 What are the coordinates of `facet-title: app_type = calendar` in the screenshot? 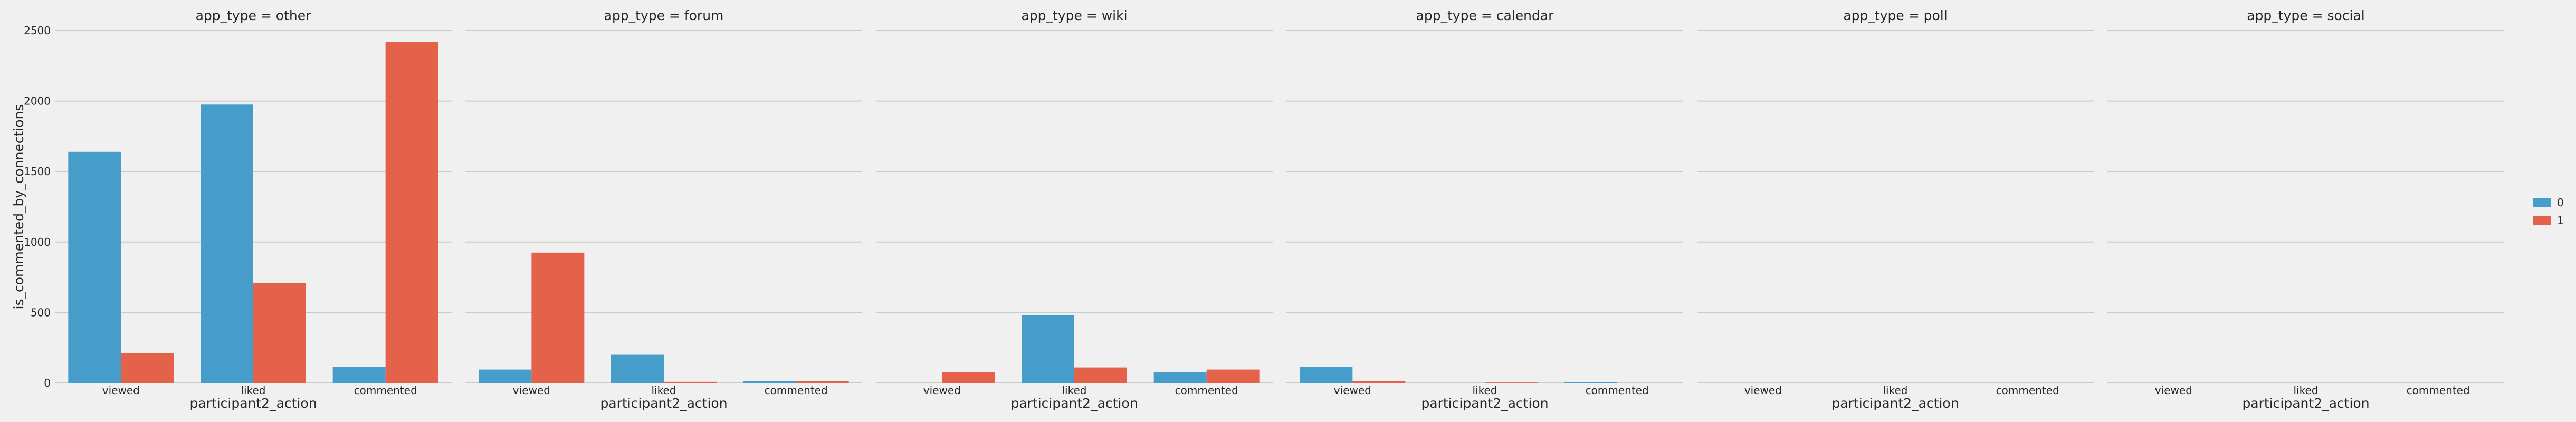 It's located at (1485, 15).